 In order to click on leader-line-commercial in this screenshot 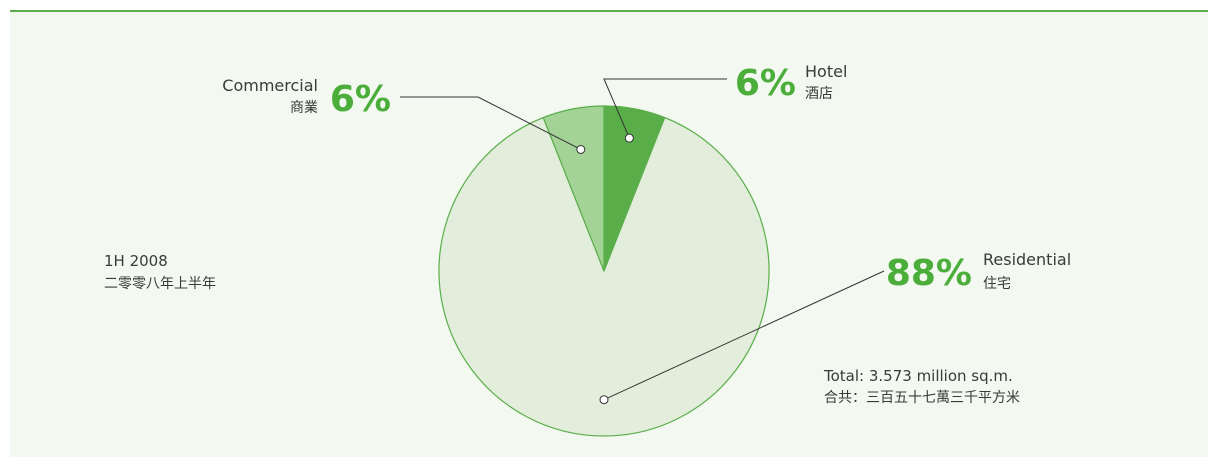, I will do `click(491, 123)`.